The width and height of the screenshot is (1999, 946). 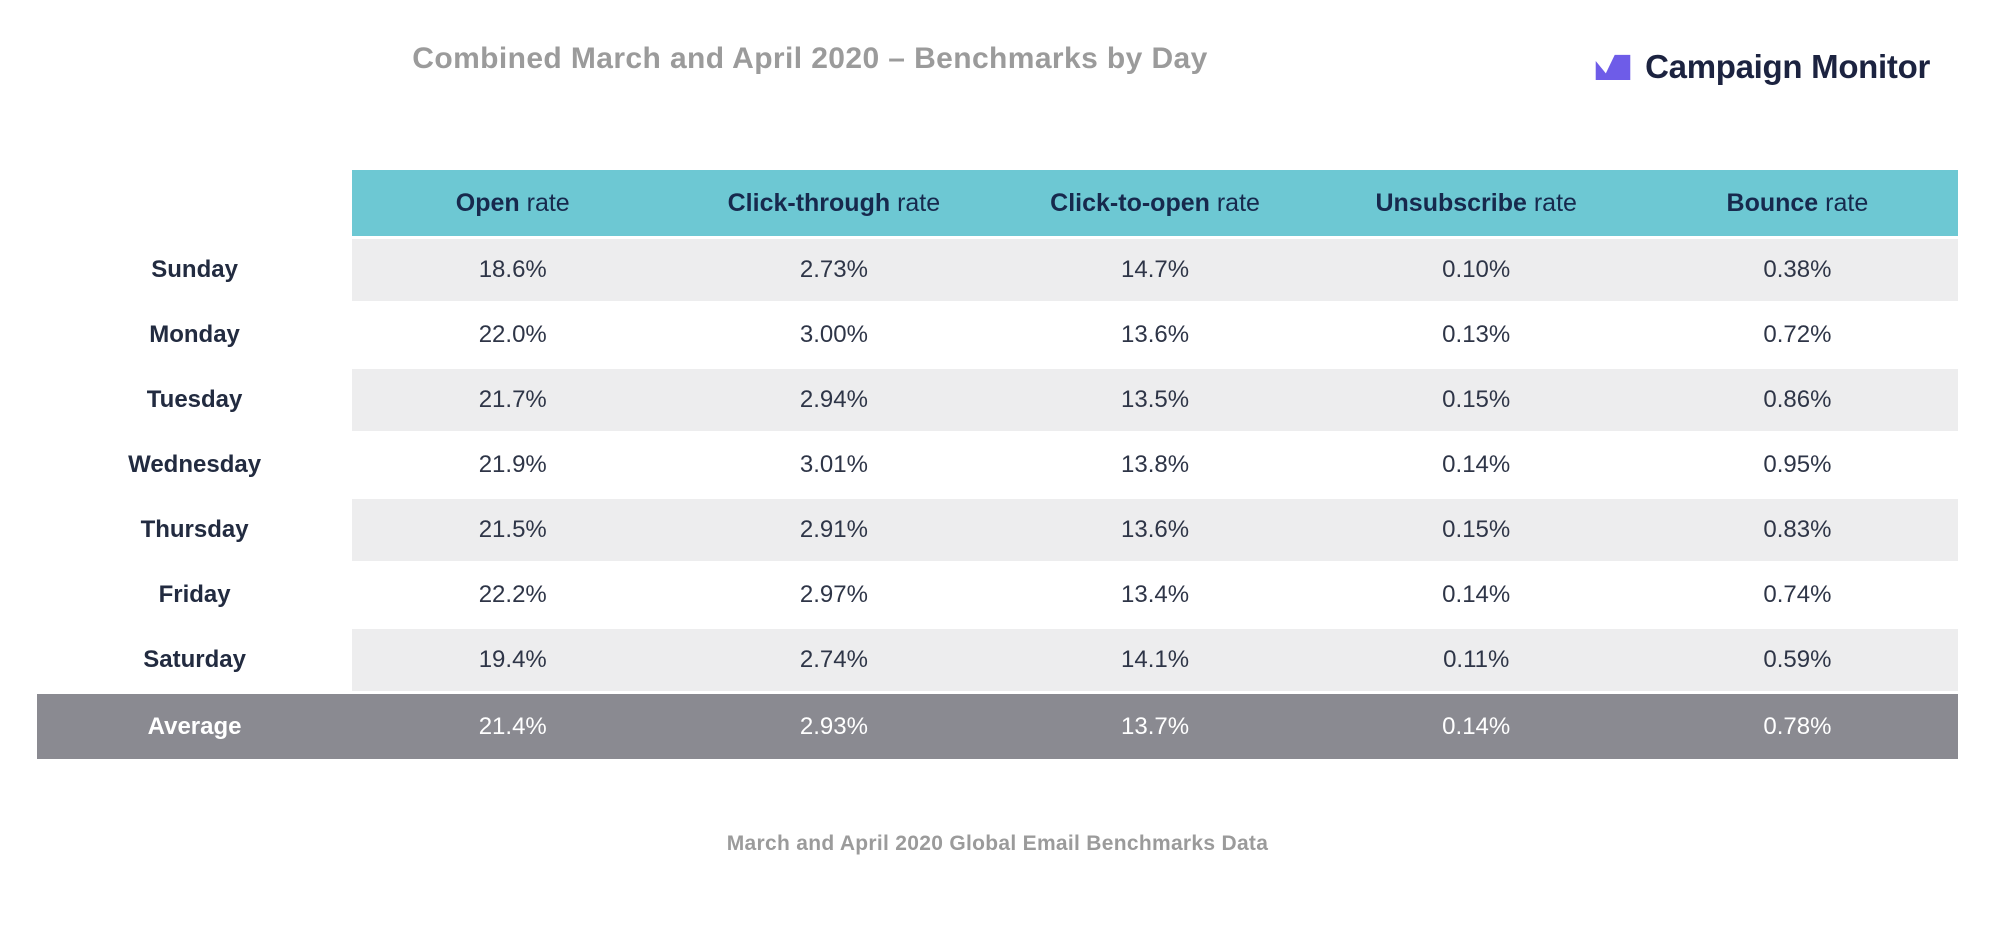 I want to click on table-row: Wednesday 21.9% 3.01% 13.8% 0.14% 0.95%, so click(x=997, y=466).